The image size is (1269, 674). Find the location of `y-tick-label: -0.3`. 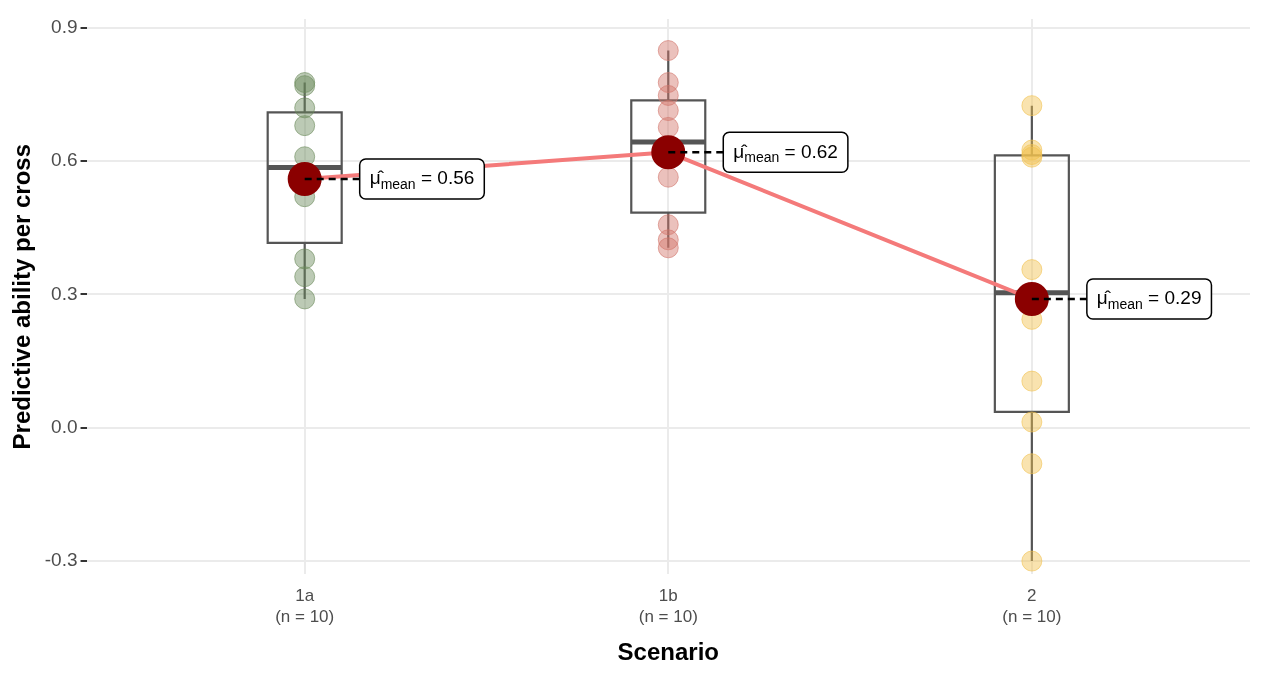

y-tick-label: -0.3 is located at coordinates (61, 560).